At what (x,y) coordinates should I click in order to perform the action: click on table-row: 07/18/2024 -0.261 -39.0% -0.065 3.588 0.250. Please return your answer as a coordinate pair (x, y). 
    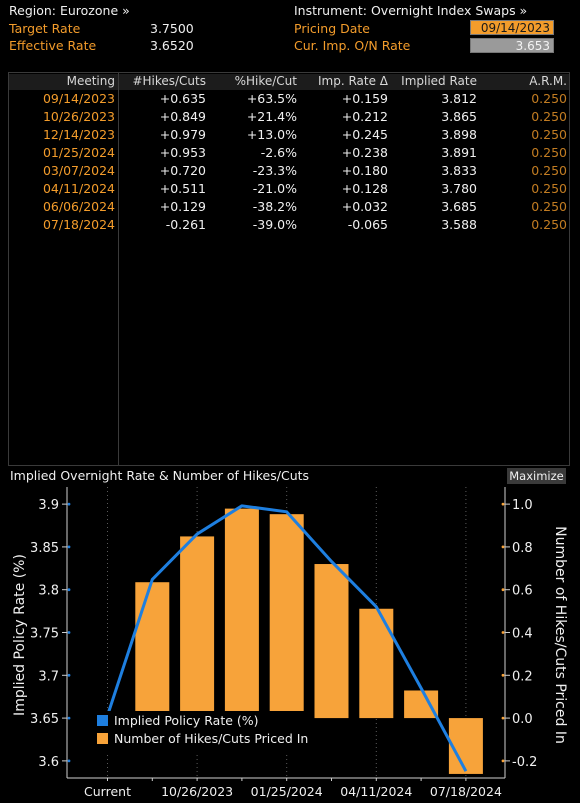
    Looking at the image, I should click on (289, 225).